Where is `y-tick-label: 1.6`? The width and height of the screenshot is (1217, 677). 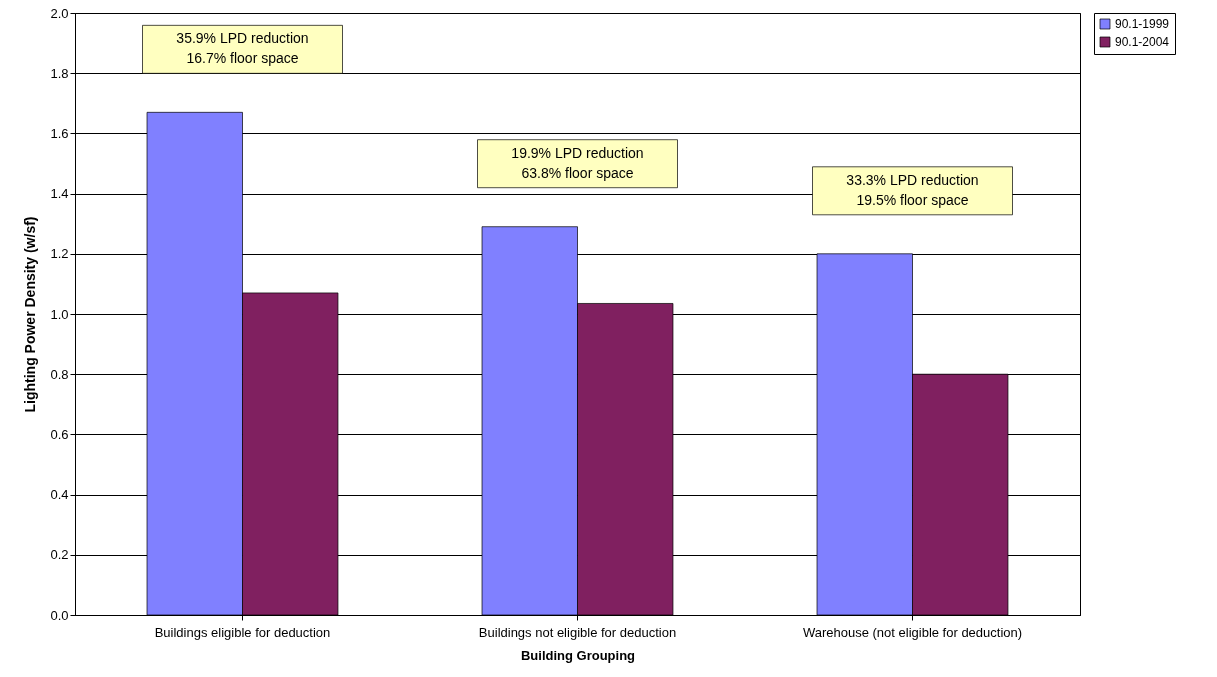 y-tick-label: 1.6 is located at coordinates (59, 133).